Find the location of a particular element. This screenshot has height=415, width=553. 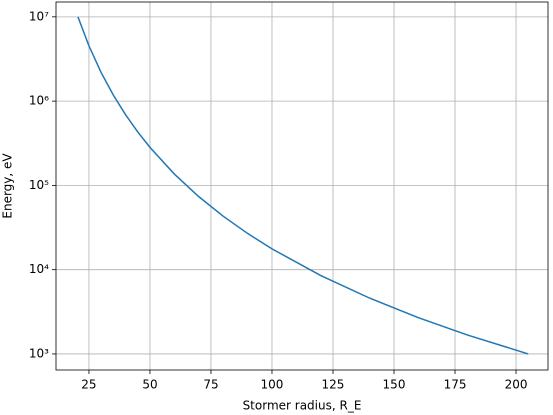

x-tick-label: 175 is located at coordinates (455, 385).